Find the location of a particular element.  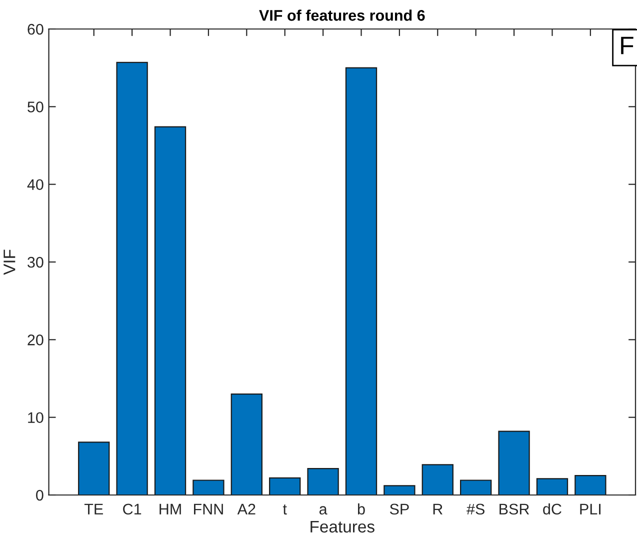

x-tick-label: SP is located at coordinates (399, 509).